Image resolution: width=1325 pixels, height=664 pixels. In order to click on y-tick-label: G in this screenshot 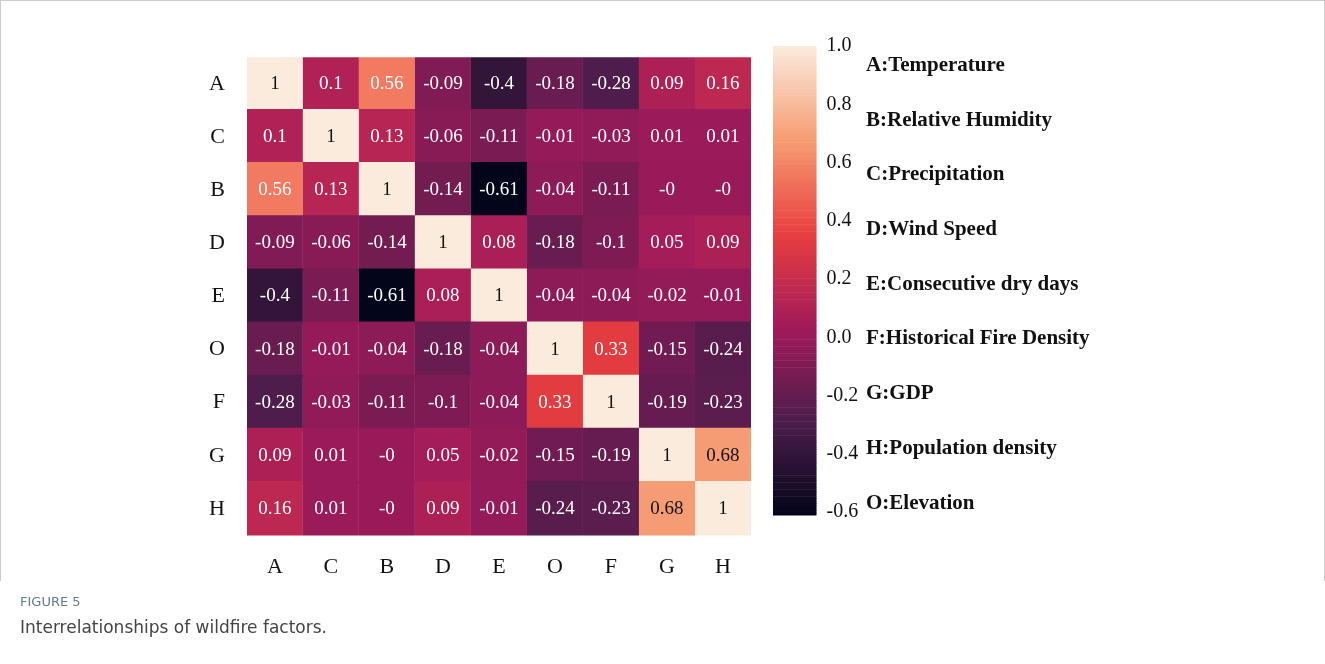, I will do `click(217, 454)`.